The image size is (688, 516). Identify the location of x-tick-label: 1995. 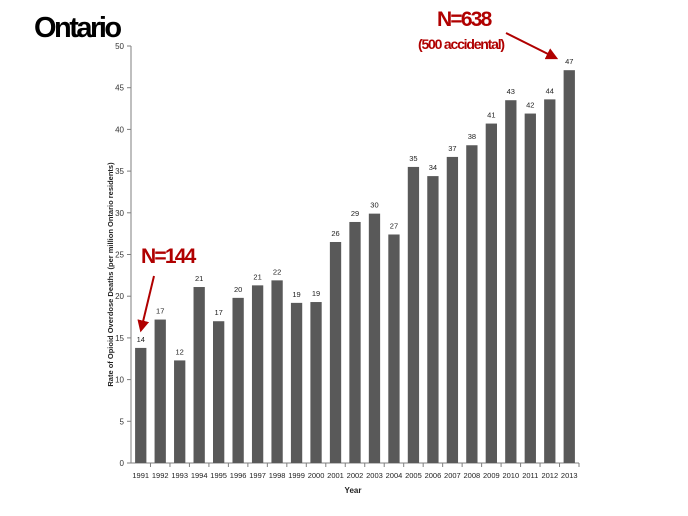
(218, 475).